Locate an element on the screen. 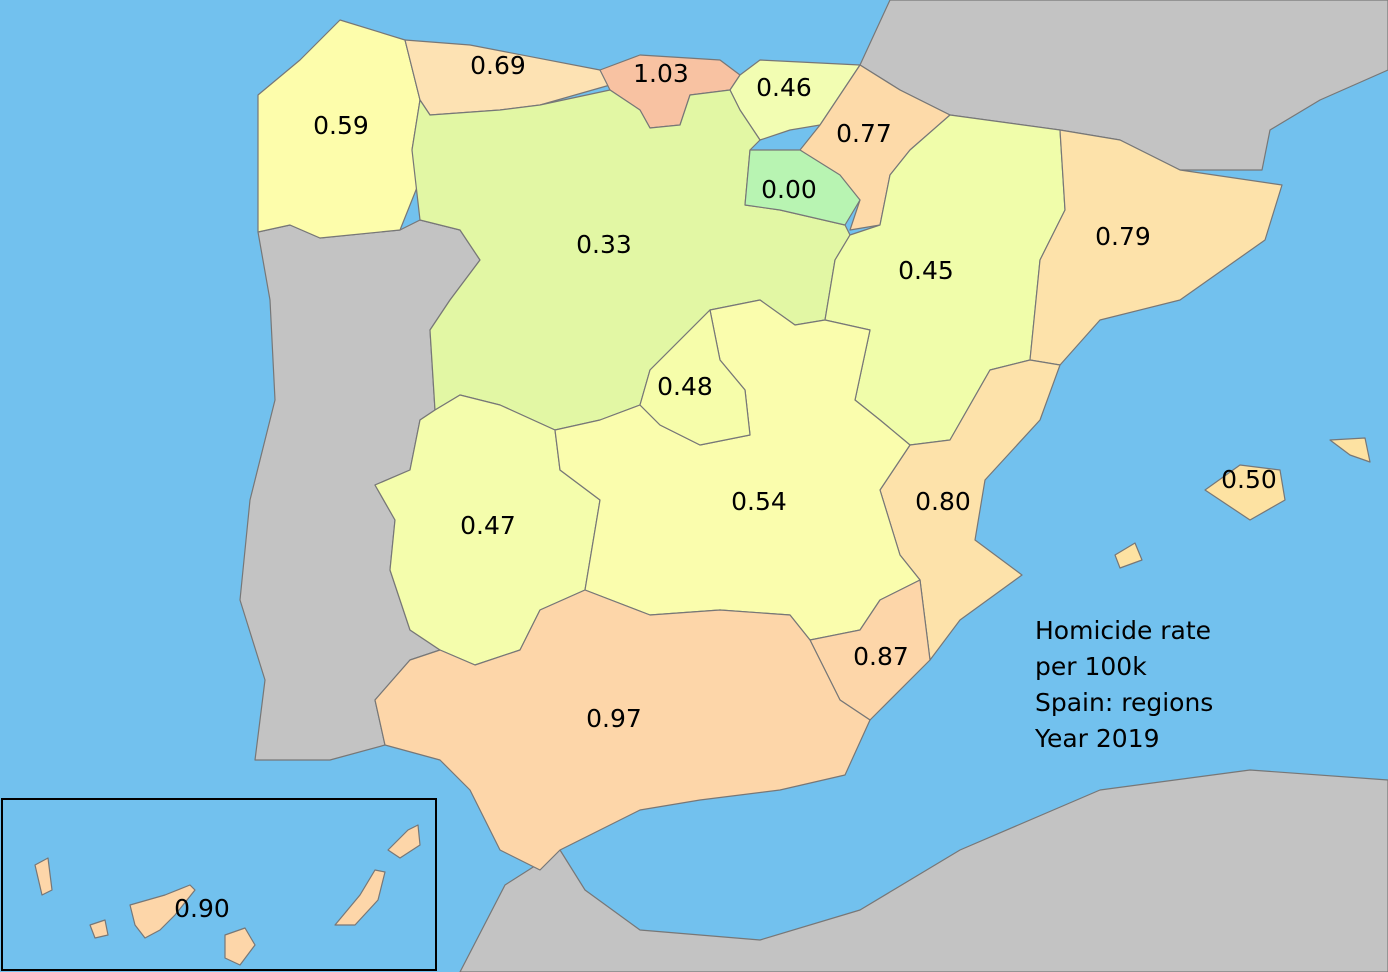 The height and width of the screenshot is (972, 1388). mallorca is located at coordinates (1245, 492).